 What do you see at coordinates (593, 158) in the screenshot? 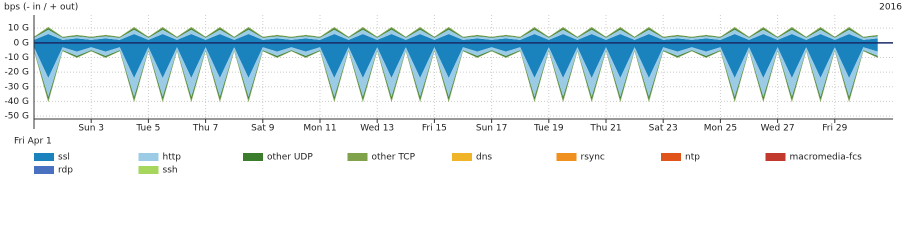
I see `legend-label: rsync` at bounding box center [593, 158].